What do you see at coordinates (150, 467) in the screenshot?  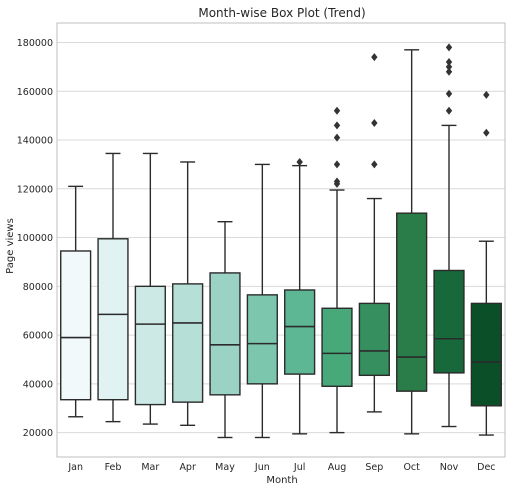 I see `x-tick-label: Mar` at bounding box center [150, 467].